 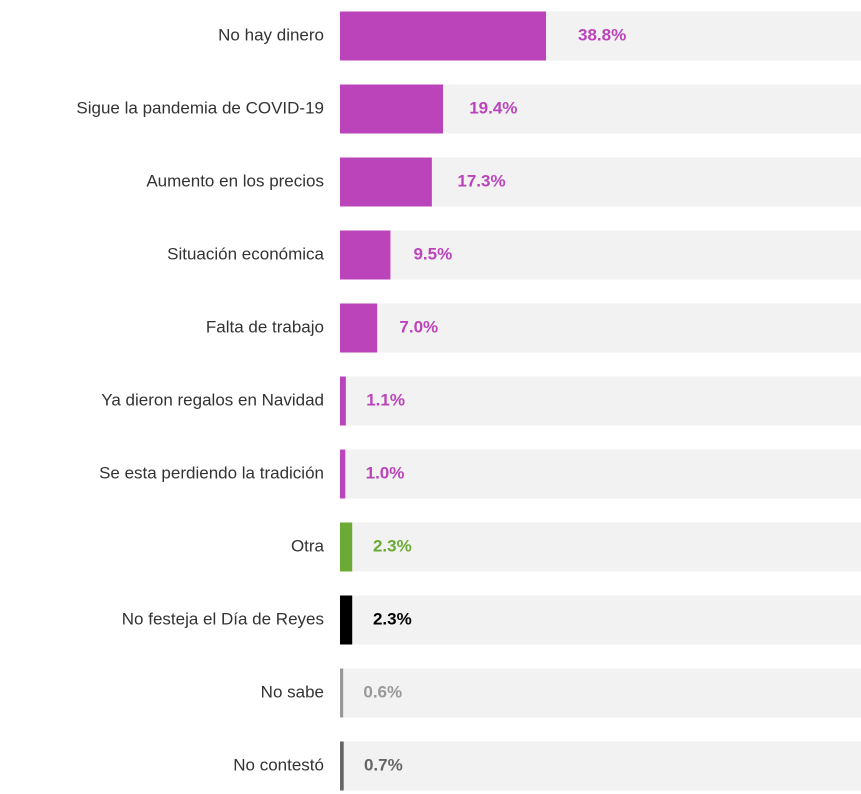 I want to click on category-label: Aumento en los precios, so click(x=235, y=180).